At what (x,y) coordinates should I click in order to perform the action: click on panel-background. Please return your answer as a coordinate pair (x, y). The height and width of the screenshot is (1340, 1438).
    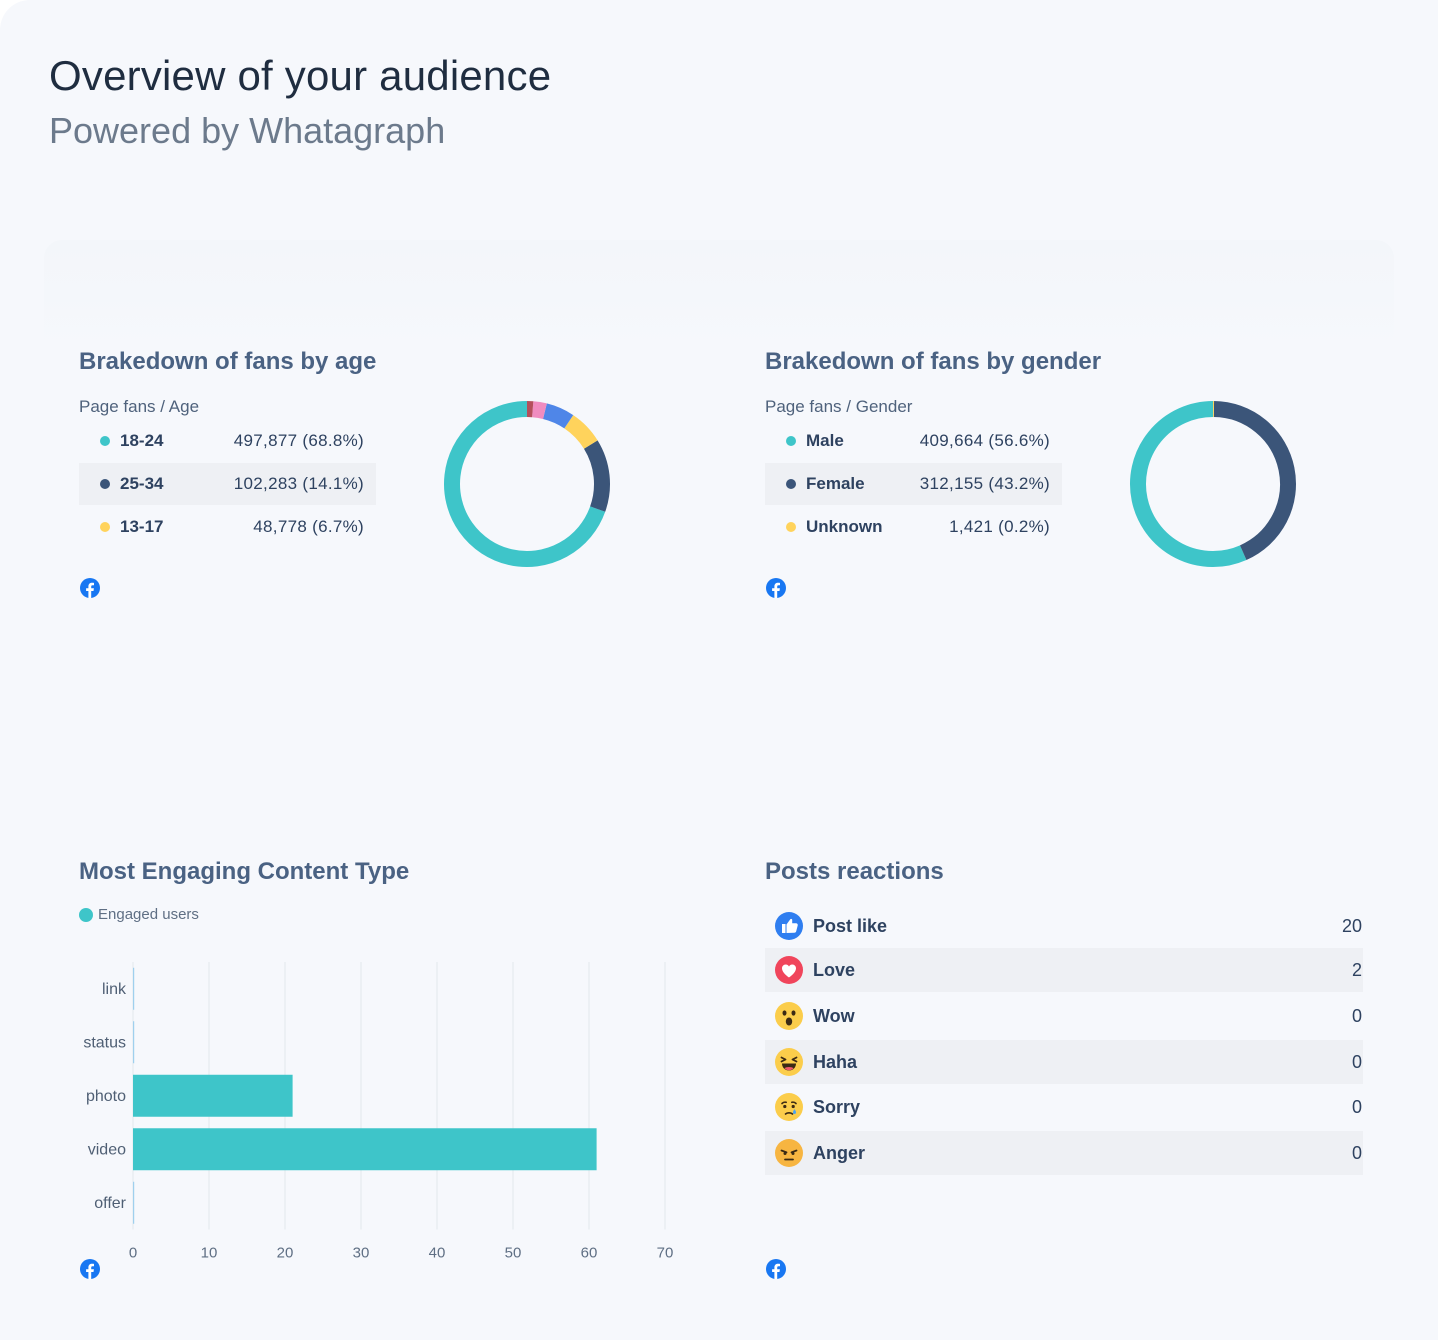
    Looking at the image, I should click on (719, 300).